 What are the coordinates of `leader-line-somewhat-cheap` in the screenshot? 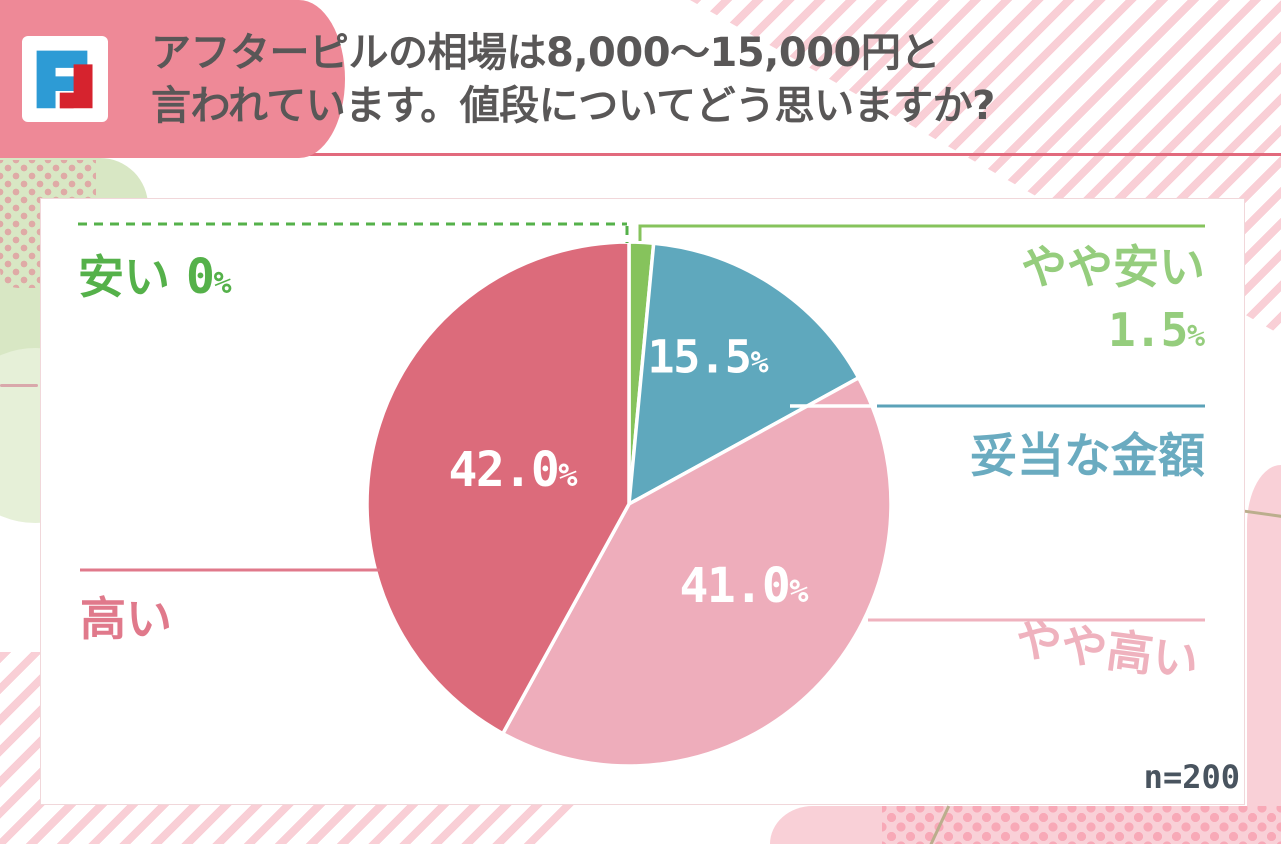 It's located at (921, 232).